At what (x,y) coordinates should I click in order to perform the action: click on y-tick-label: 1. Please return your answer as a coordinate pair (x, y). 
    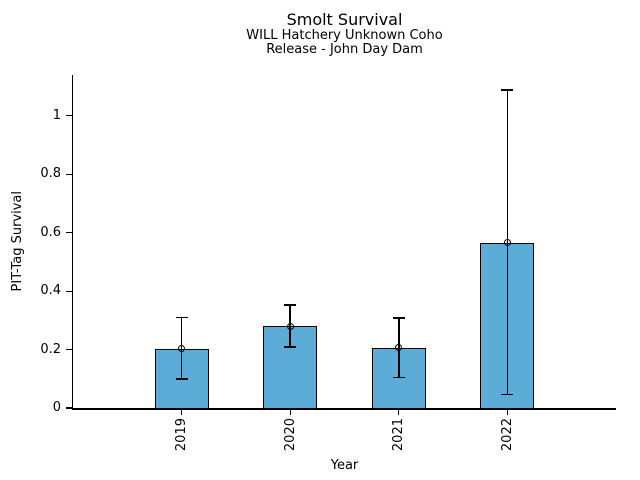
    Looking at the image, I should click on (56, 115).